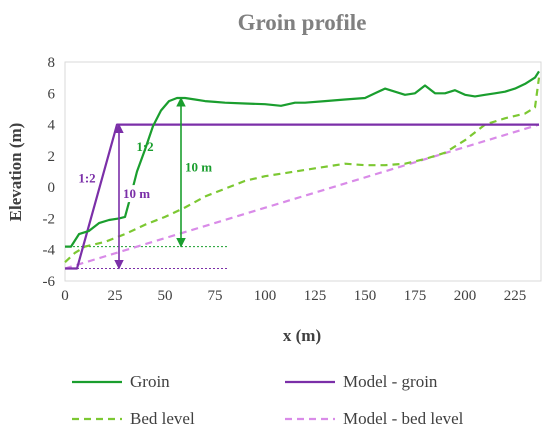  What do you see at coordinates (49, 251) in the screenshot?
I see `y-tick-label: -4` at bounding box center [49, 251].